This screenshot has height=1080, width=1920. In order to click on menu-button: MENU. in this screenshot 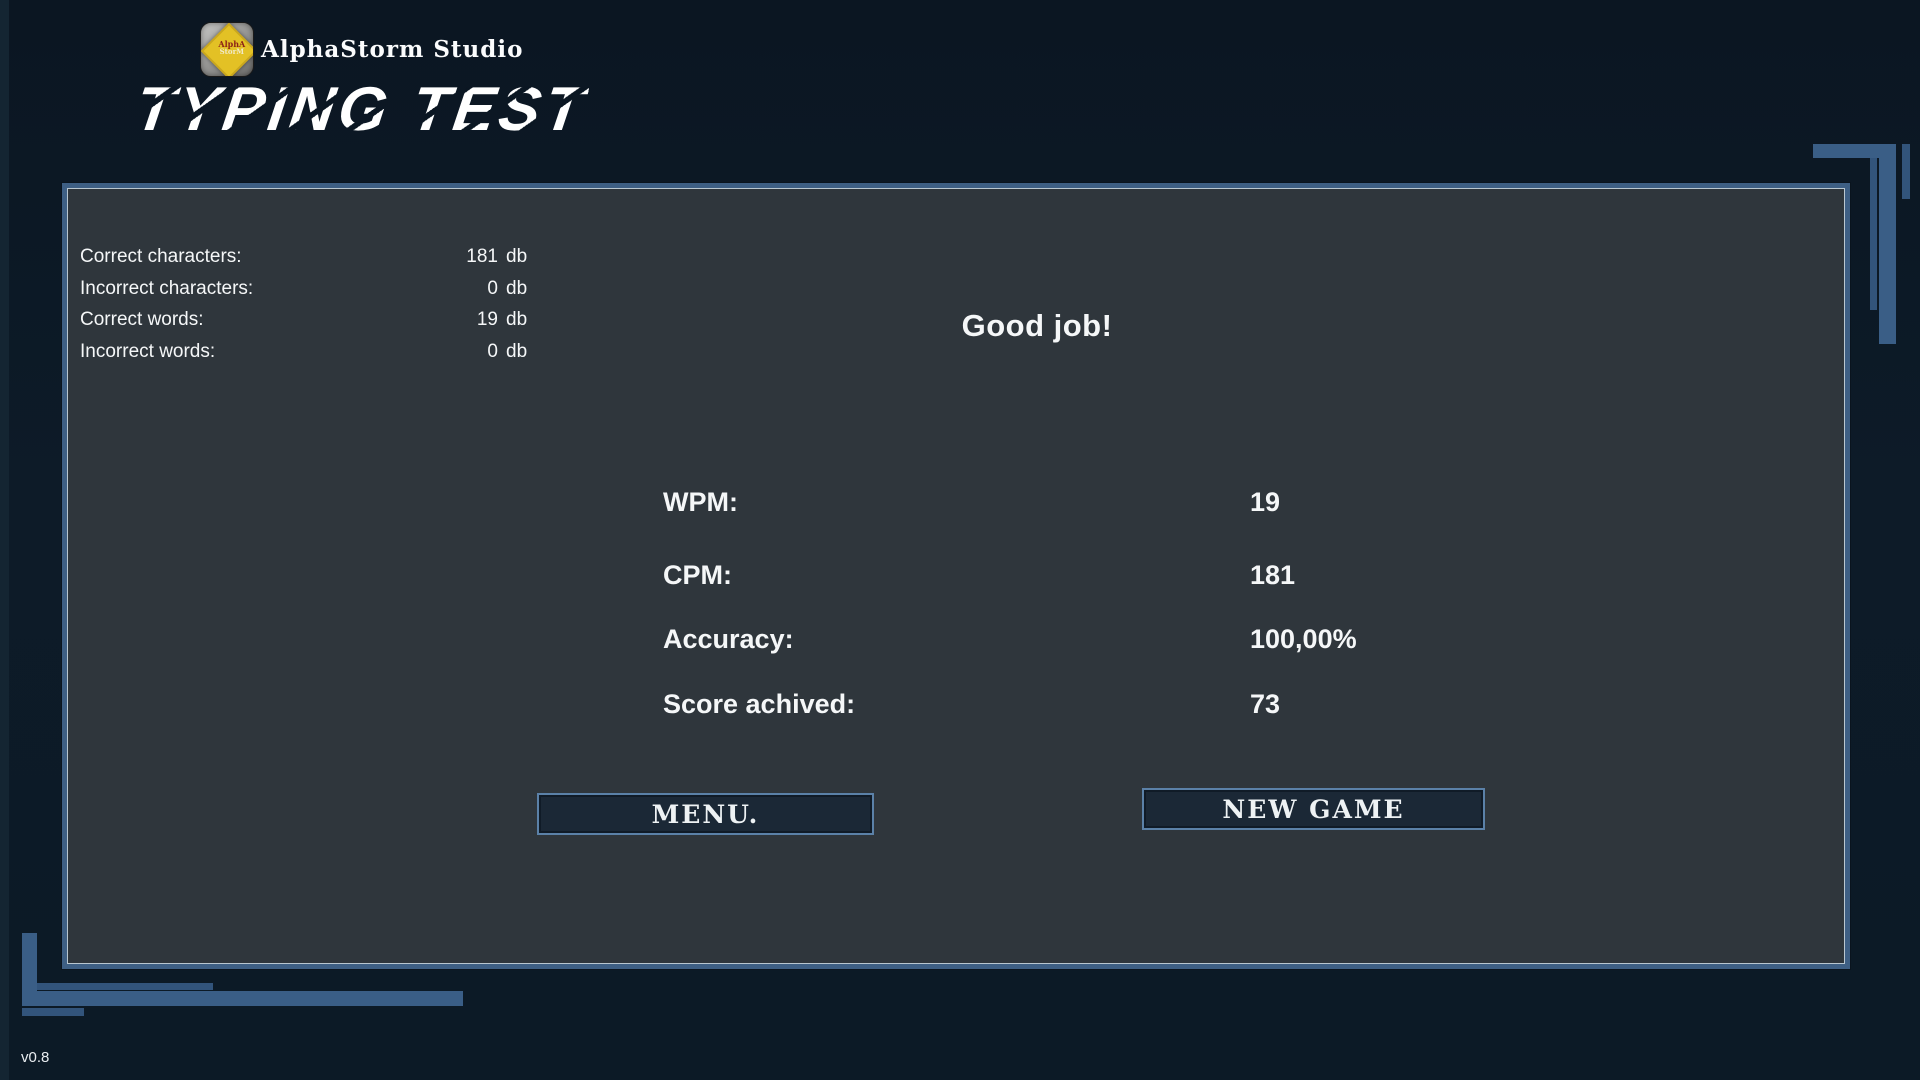, I will do `click(705, 814)`.